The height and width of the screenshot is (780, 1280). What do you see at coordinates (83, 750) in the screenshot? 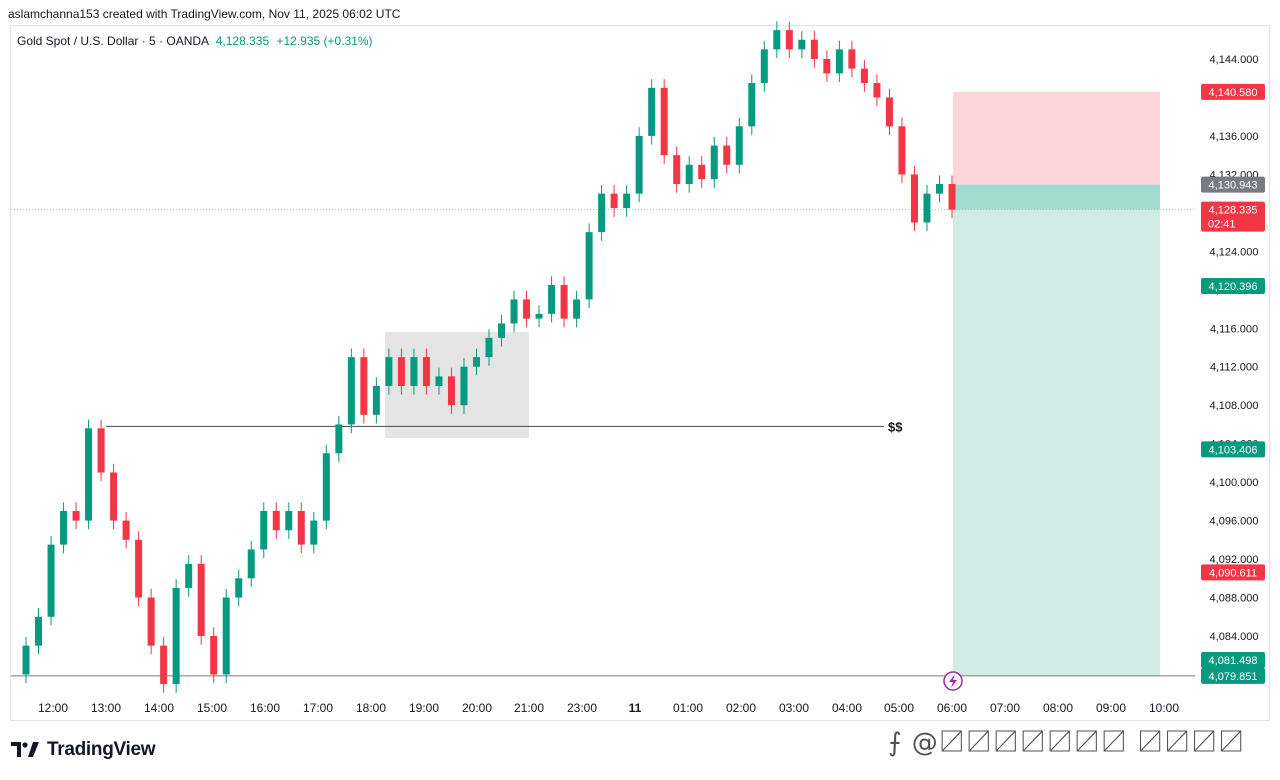
I see `tradingview-logo: TradingView` at bounding box center [83, 750].